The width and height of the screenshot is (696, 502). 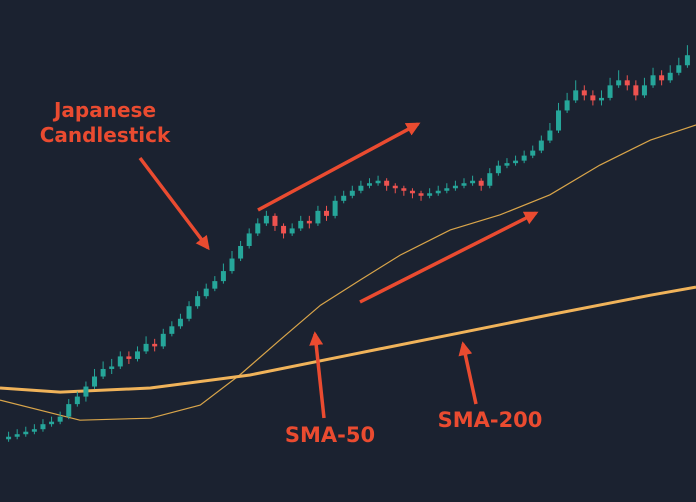 I want to click on annotation: Japanese, so click(x=104, y=110).